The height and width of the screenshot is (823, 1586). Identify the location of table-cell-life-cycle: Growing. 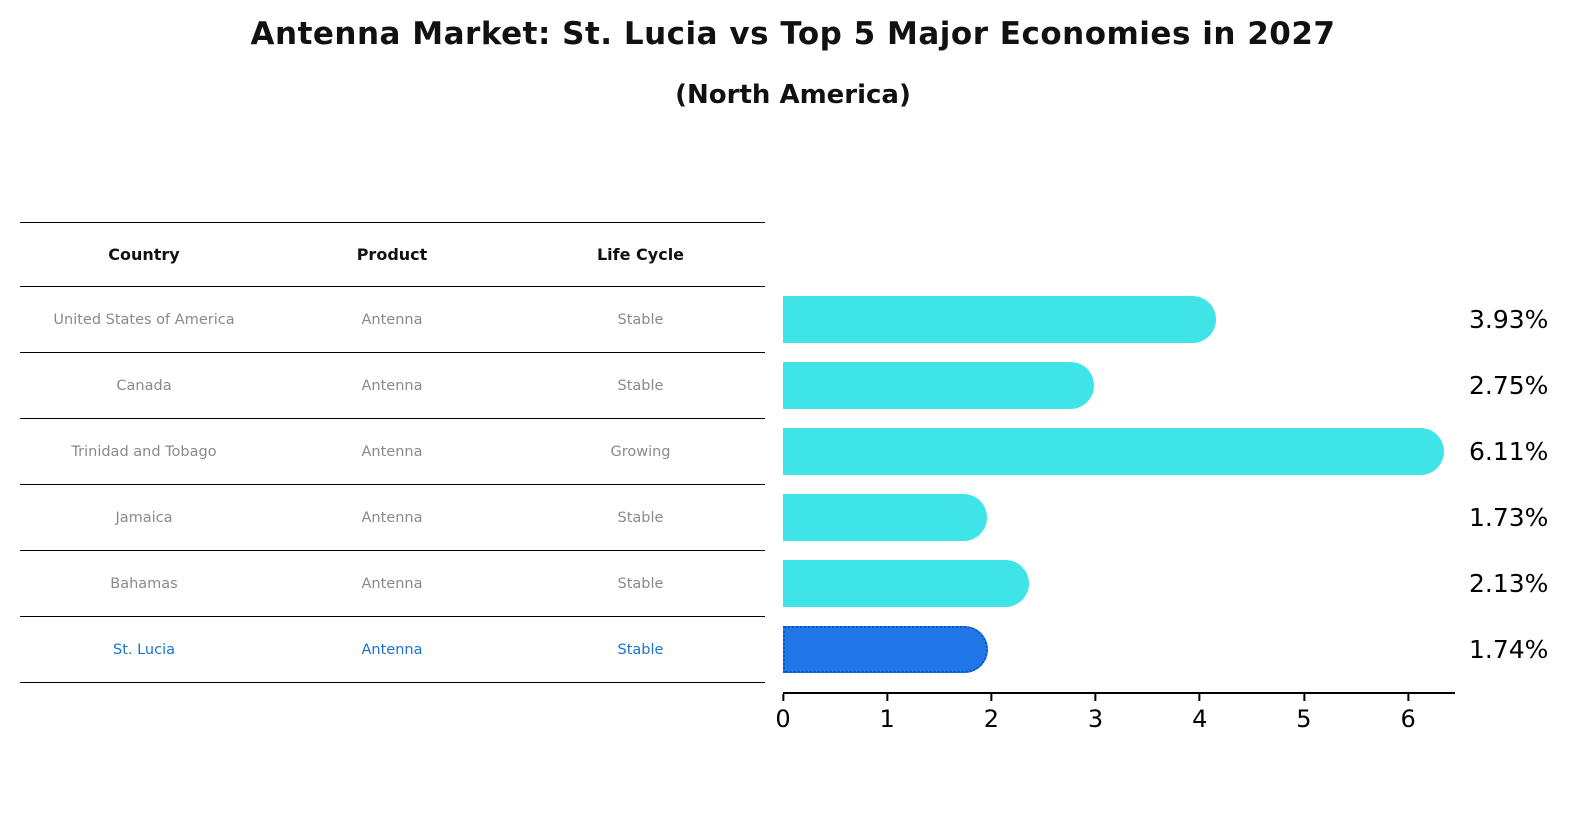
(640, 451).